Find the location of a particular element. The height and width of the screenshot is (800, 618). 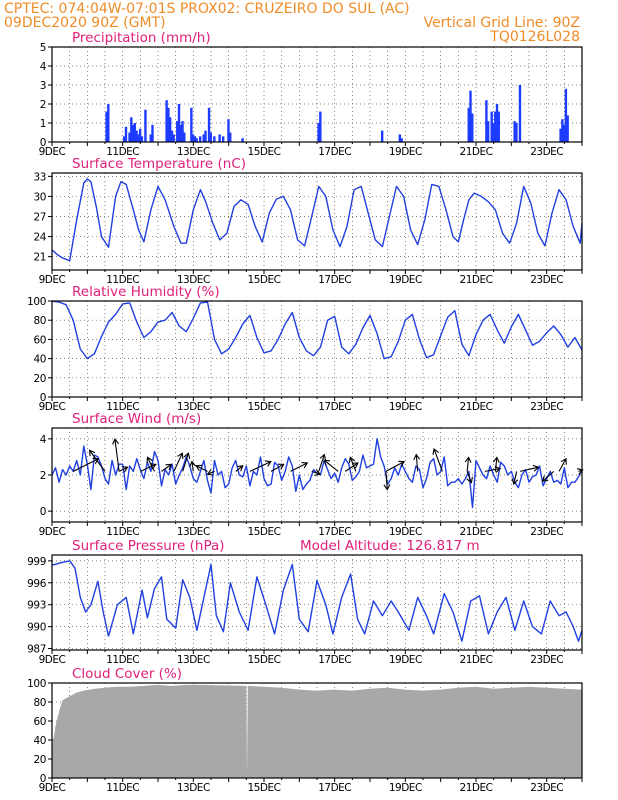

x-tick-label: 13DEC is located at coordinates (193, 660).